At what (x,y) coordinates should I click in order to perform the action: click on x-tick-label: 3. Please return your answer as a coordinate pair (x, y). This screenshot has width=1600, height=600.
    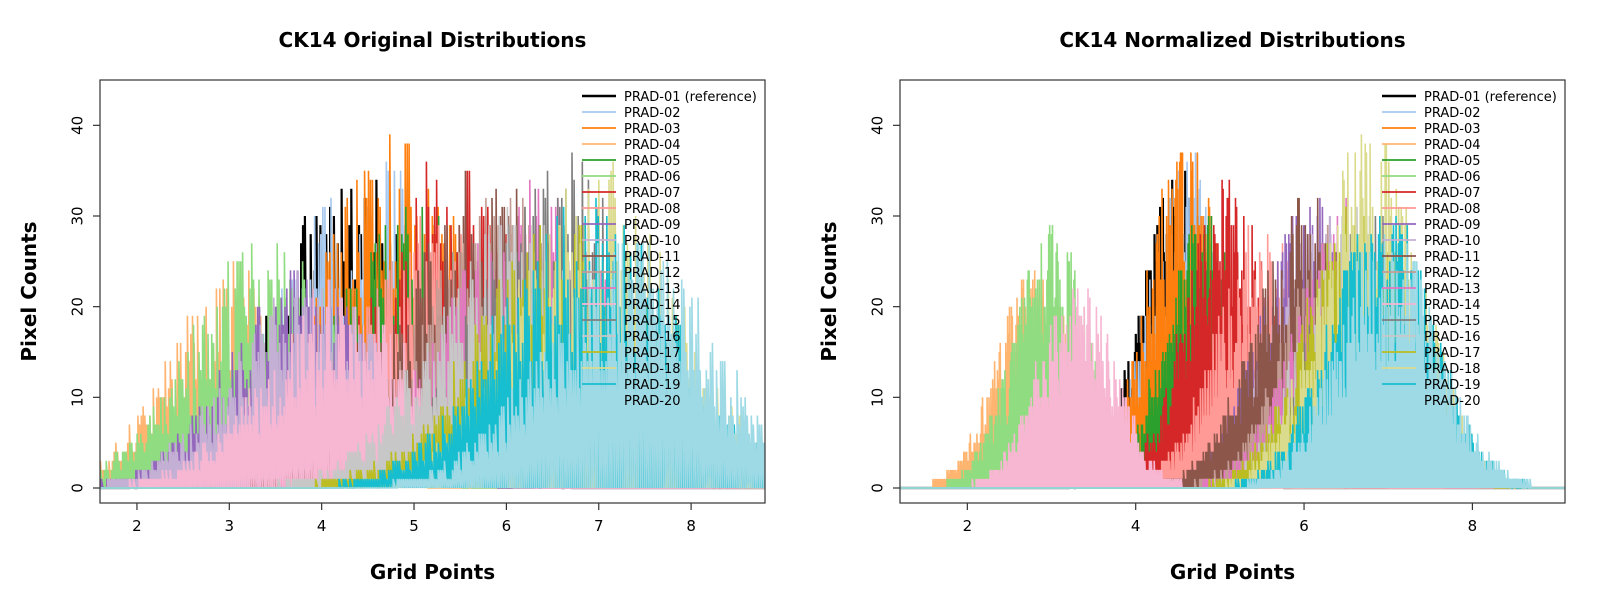
    Looking at the image, I should click on (230, 526).